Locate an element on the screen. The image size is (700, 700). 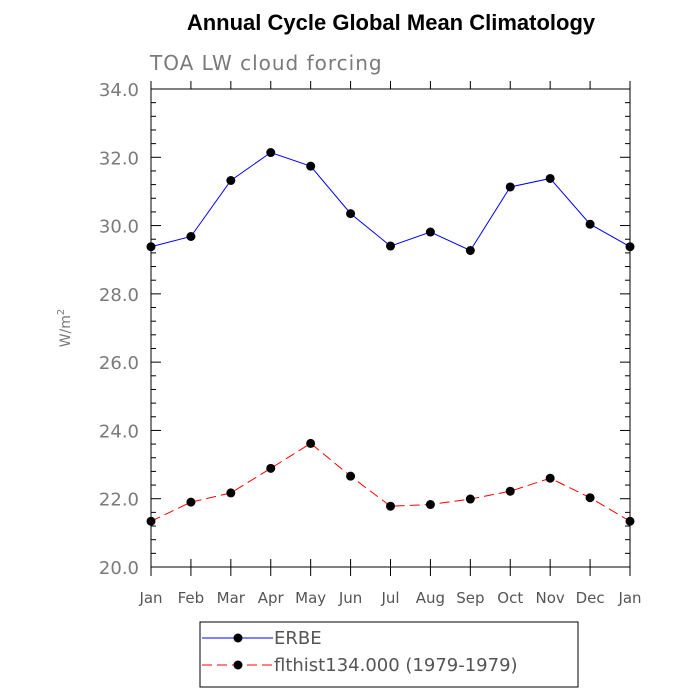
y-tick-label: 24.0 is located at coordinates (119, 431).